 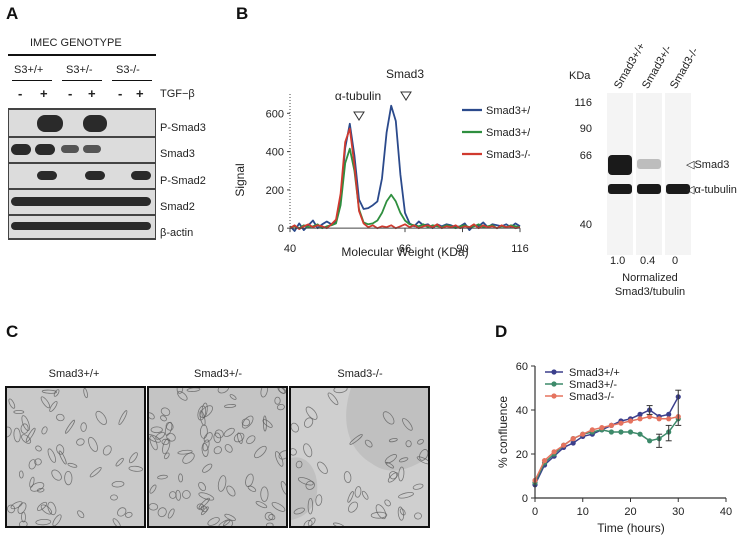 I want to click on gel-lane, so click(x=678, y=174).